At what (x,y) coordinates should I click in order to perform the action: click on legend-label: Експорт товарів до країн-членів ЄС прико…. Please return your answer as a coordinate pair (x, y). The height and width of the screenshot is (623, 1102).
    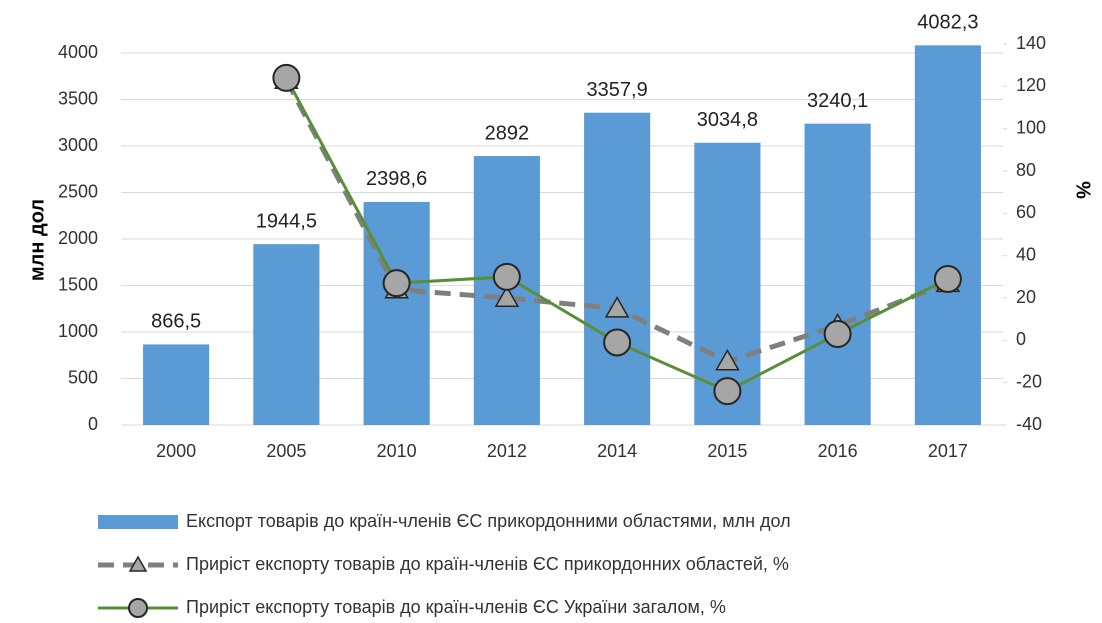
    Looking at the image, I should click on (488, 521).